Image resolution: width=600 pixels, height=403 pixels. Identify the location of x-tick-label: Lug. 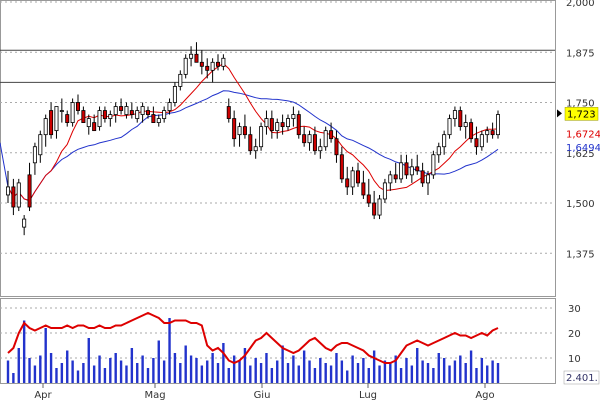
(368, 395).